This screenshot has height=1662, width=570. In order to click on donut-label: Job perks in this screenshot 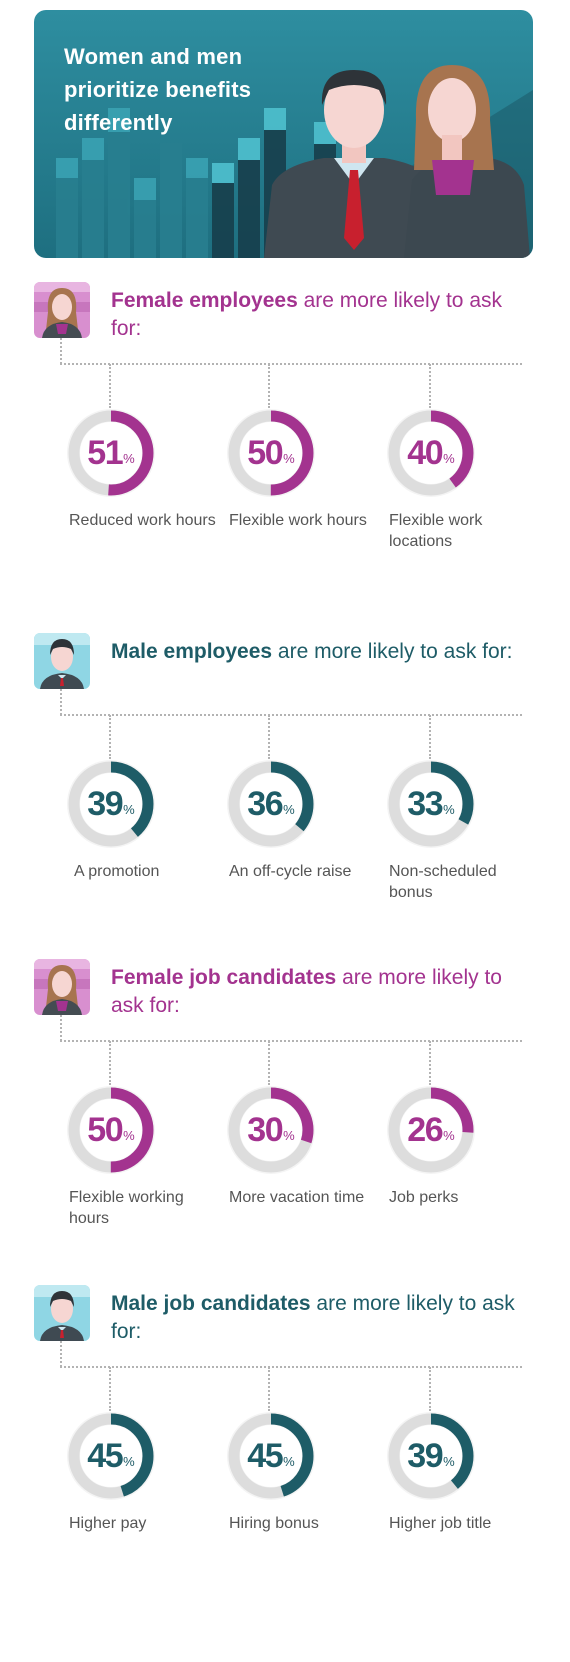, I will do `click(424, 1197)`.